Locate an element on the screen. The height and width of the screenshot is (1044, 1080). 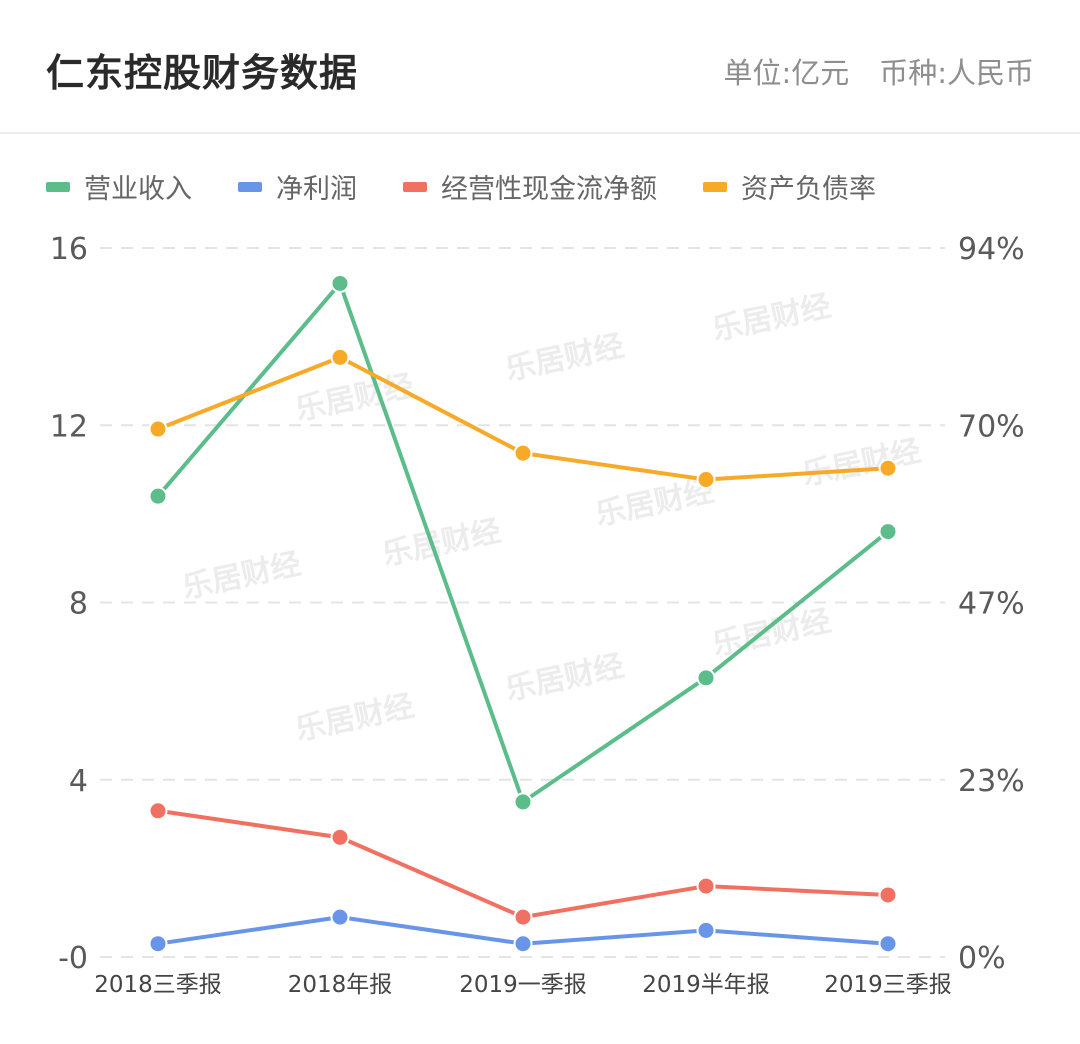
y-left-tick-label: 4 is located at coordinates (78, 781).